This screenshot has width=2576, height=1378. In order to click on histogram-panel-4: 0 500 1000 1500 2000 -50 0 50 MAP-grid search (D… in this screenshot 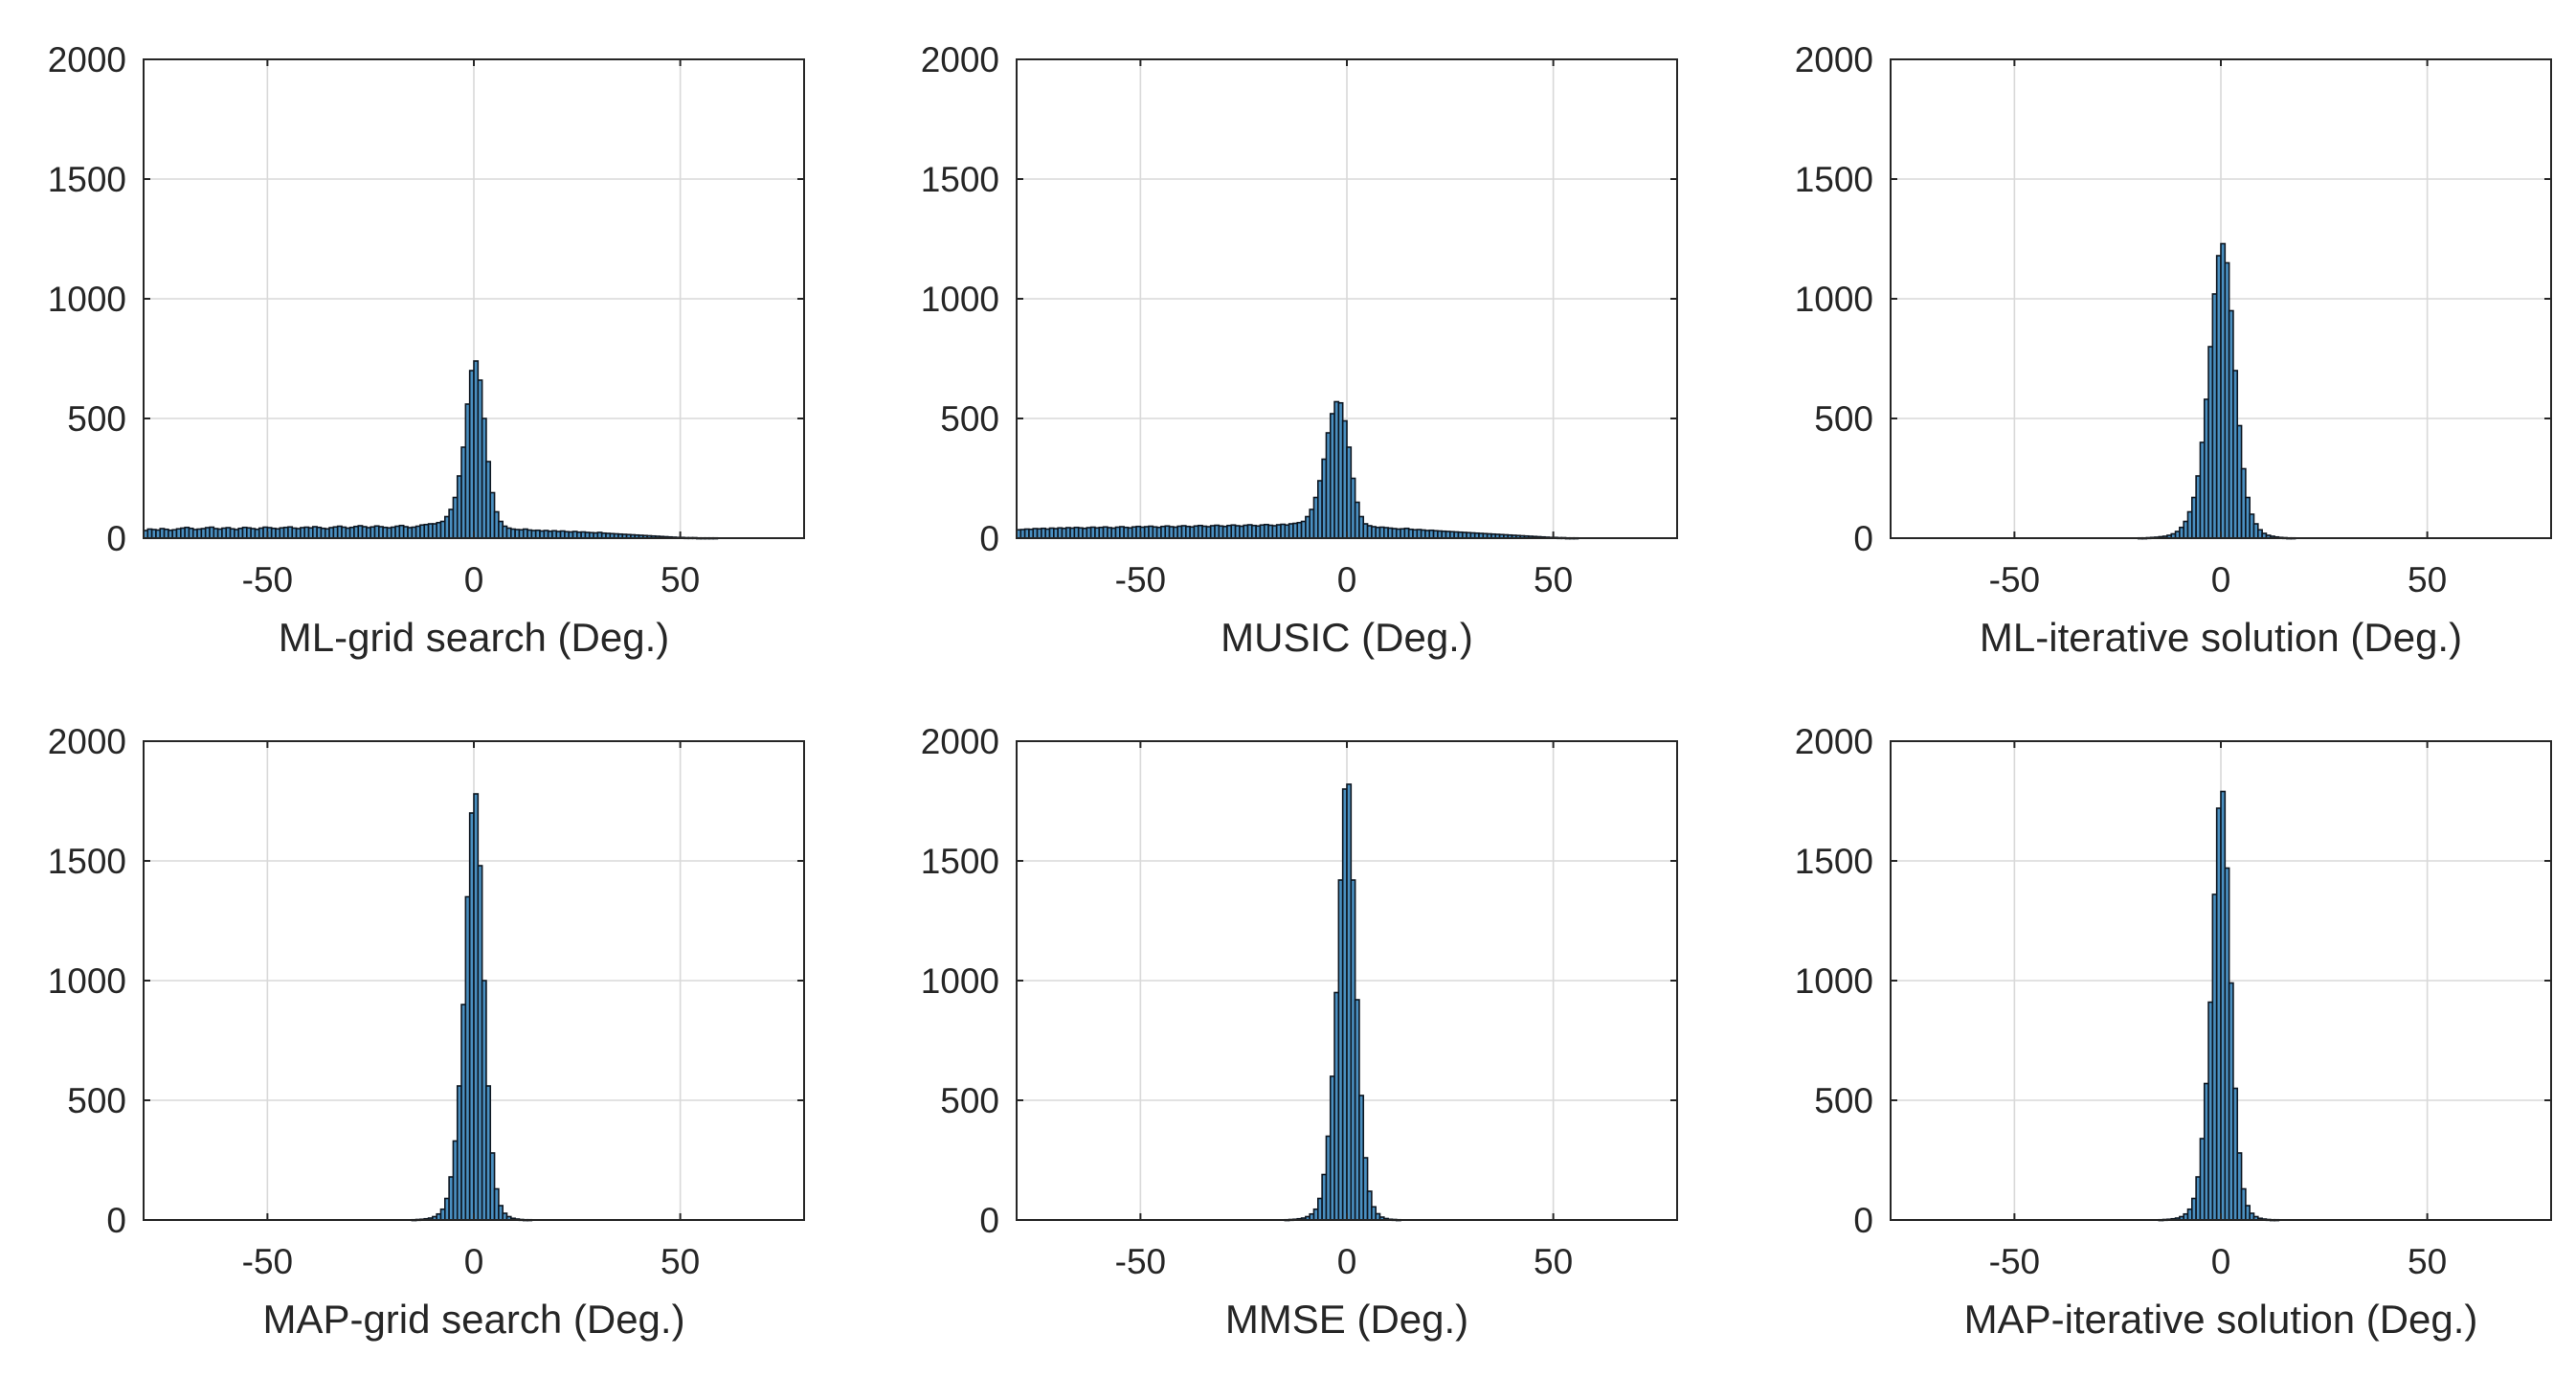, I will do `click(427, 1032)`.